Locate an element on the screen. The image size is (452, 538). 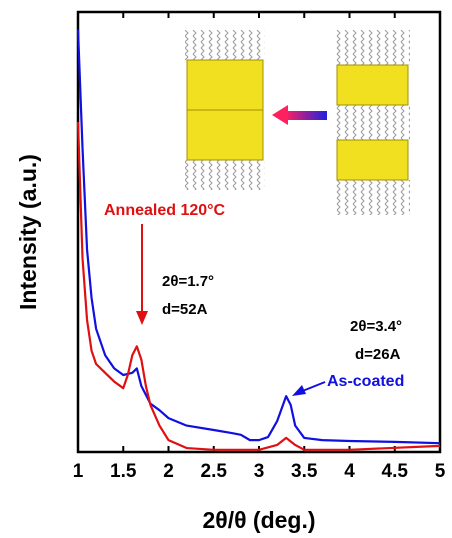
annotation: Annealed 120°C is located at coordinates (165, 210).